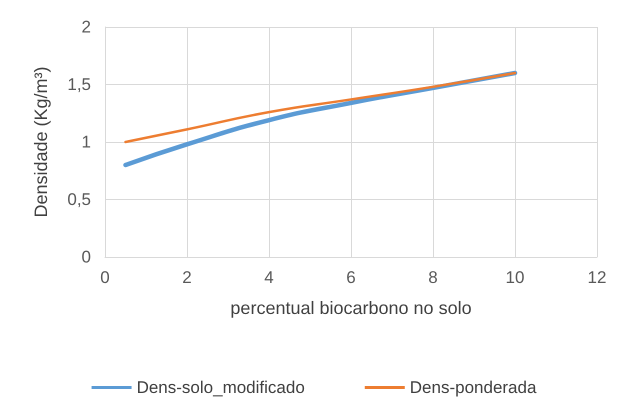 This screenshot has height=419, width=628. What do you see at coordinates (86, 257) in the screenshot?
I see `y-tick-label: 0` at bounding box center [86, 257].